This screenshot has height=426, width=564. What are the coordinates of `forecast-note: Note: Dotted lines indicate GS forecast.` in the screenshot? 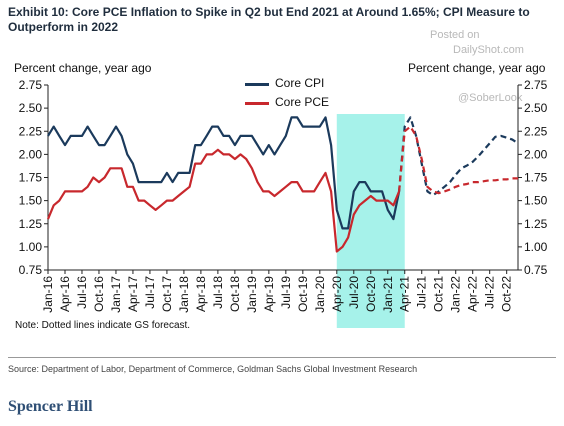 It's located at (103, 325).